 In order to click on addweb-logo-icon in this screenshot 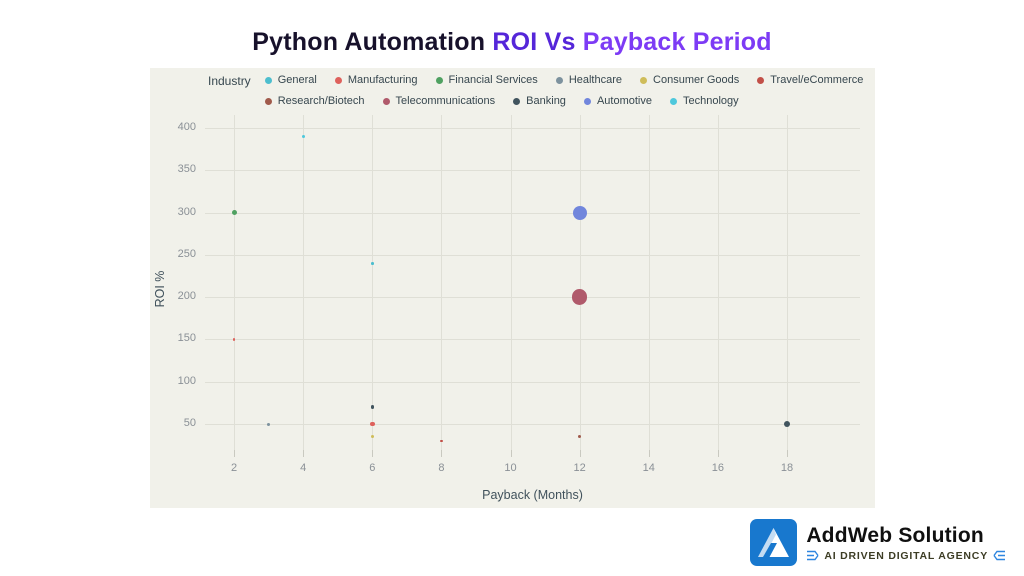, I will do `click(774, 542)`.